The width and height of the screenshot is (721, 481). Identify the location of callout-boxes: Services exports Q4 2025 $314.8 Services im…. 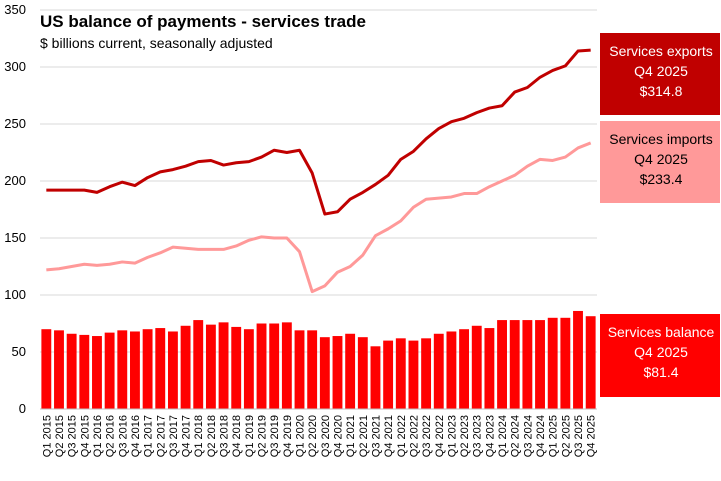
(660, 215).